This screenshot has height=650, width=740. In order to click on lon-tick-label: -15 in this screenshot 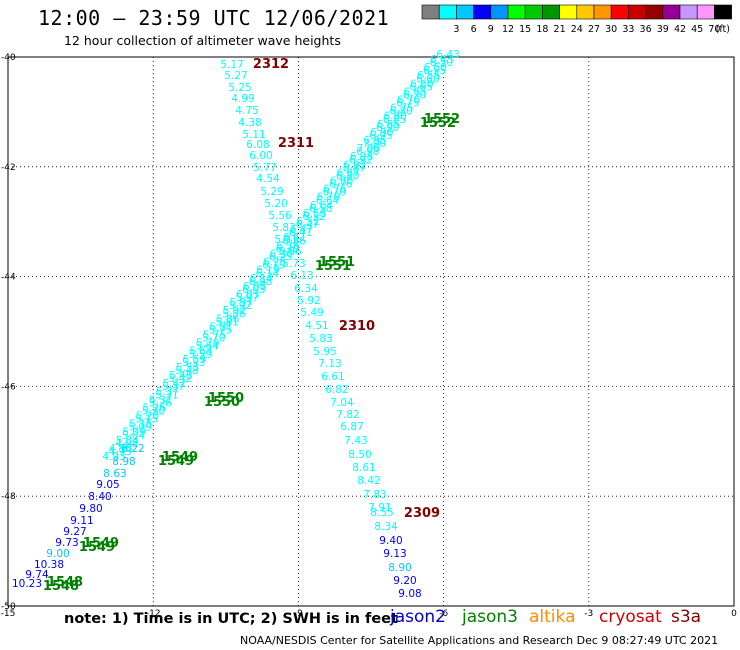, I will do `click(8, 614)`.